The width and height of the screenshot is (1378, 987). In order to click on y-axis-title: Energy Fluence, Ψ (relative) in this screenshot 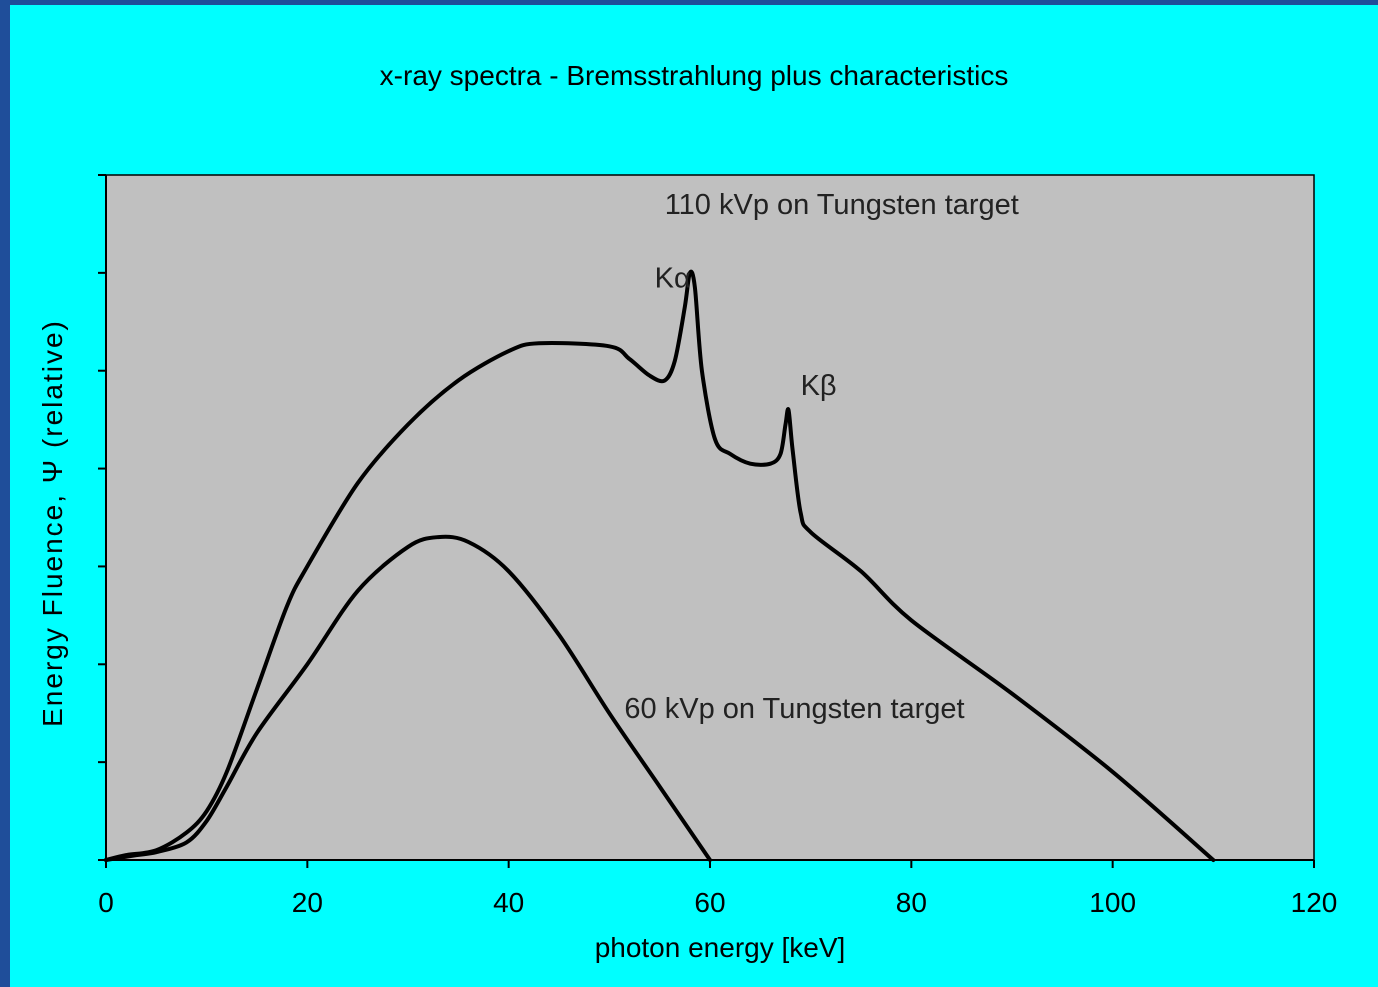, I will do `click(52, 523)`.